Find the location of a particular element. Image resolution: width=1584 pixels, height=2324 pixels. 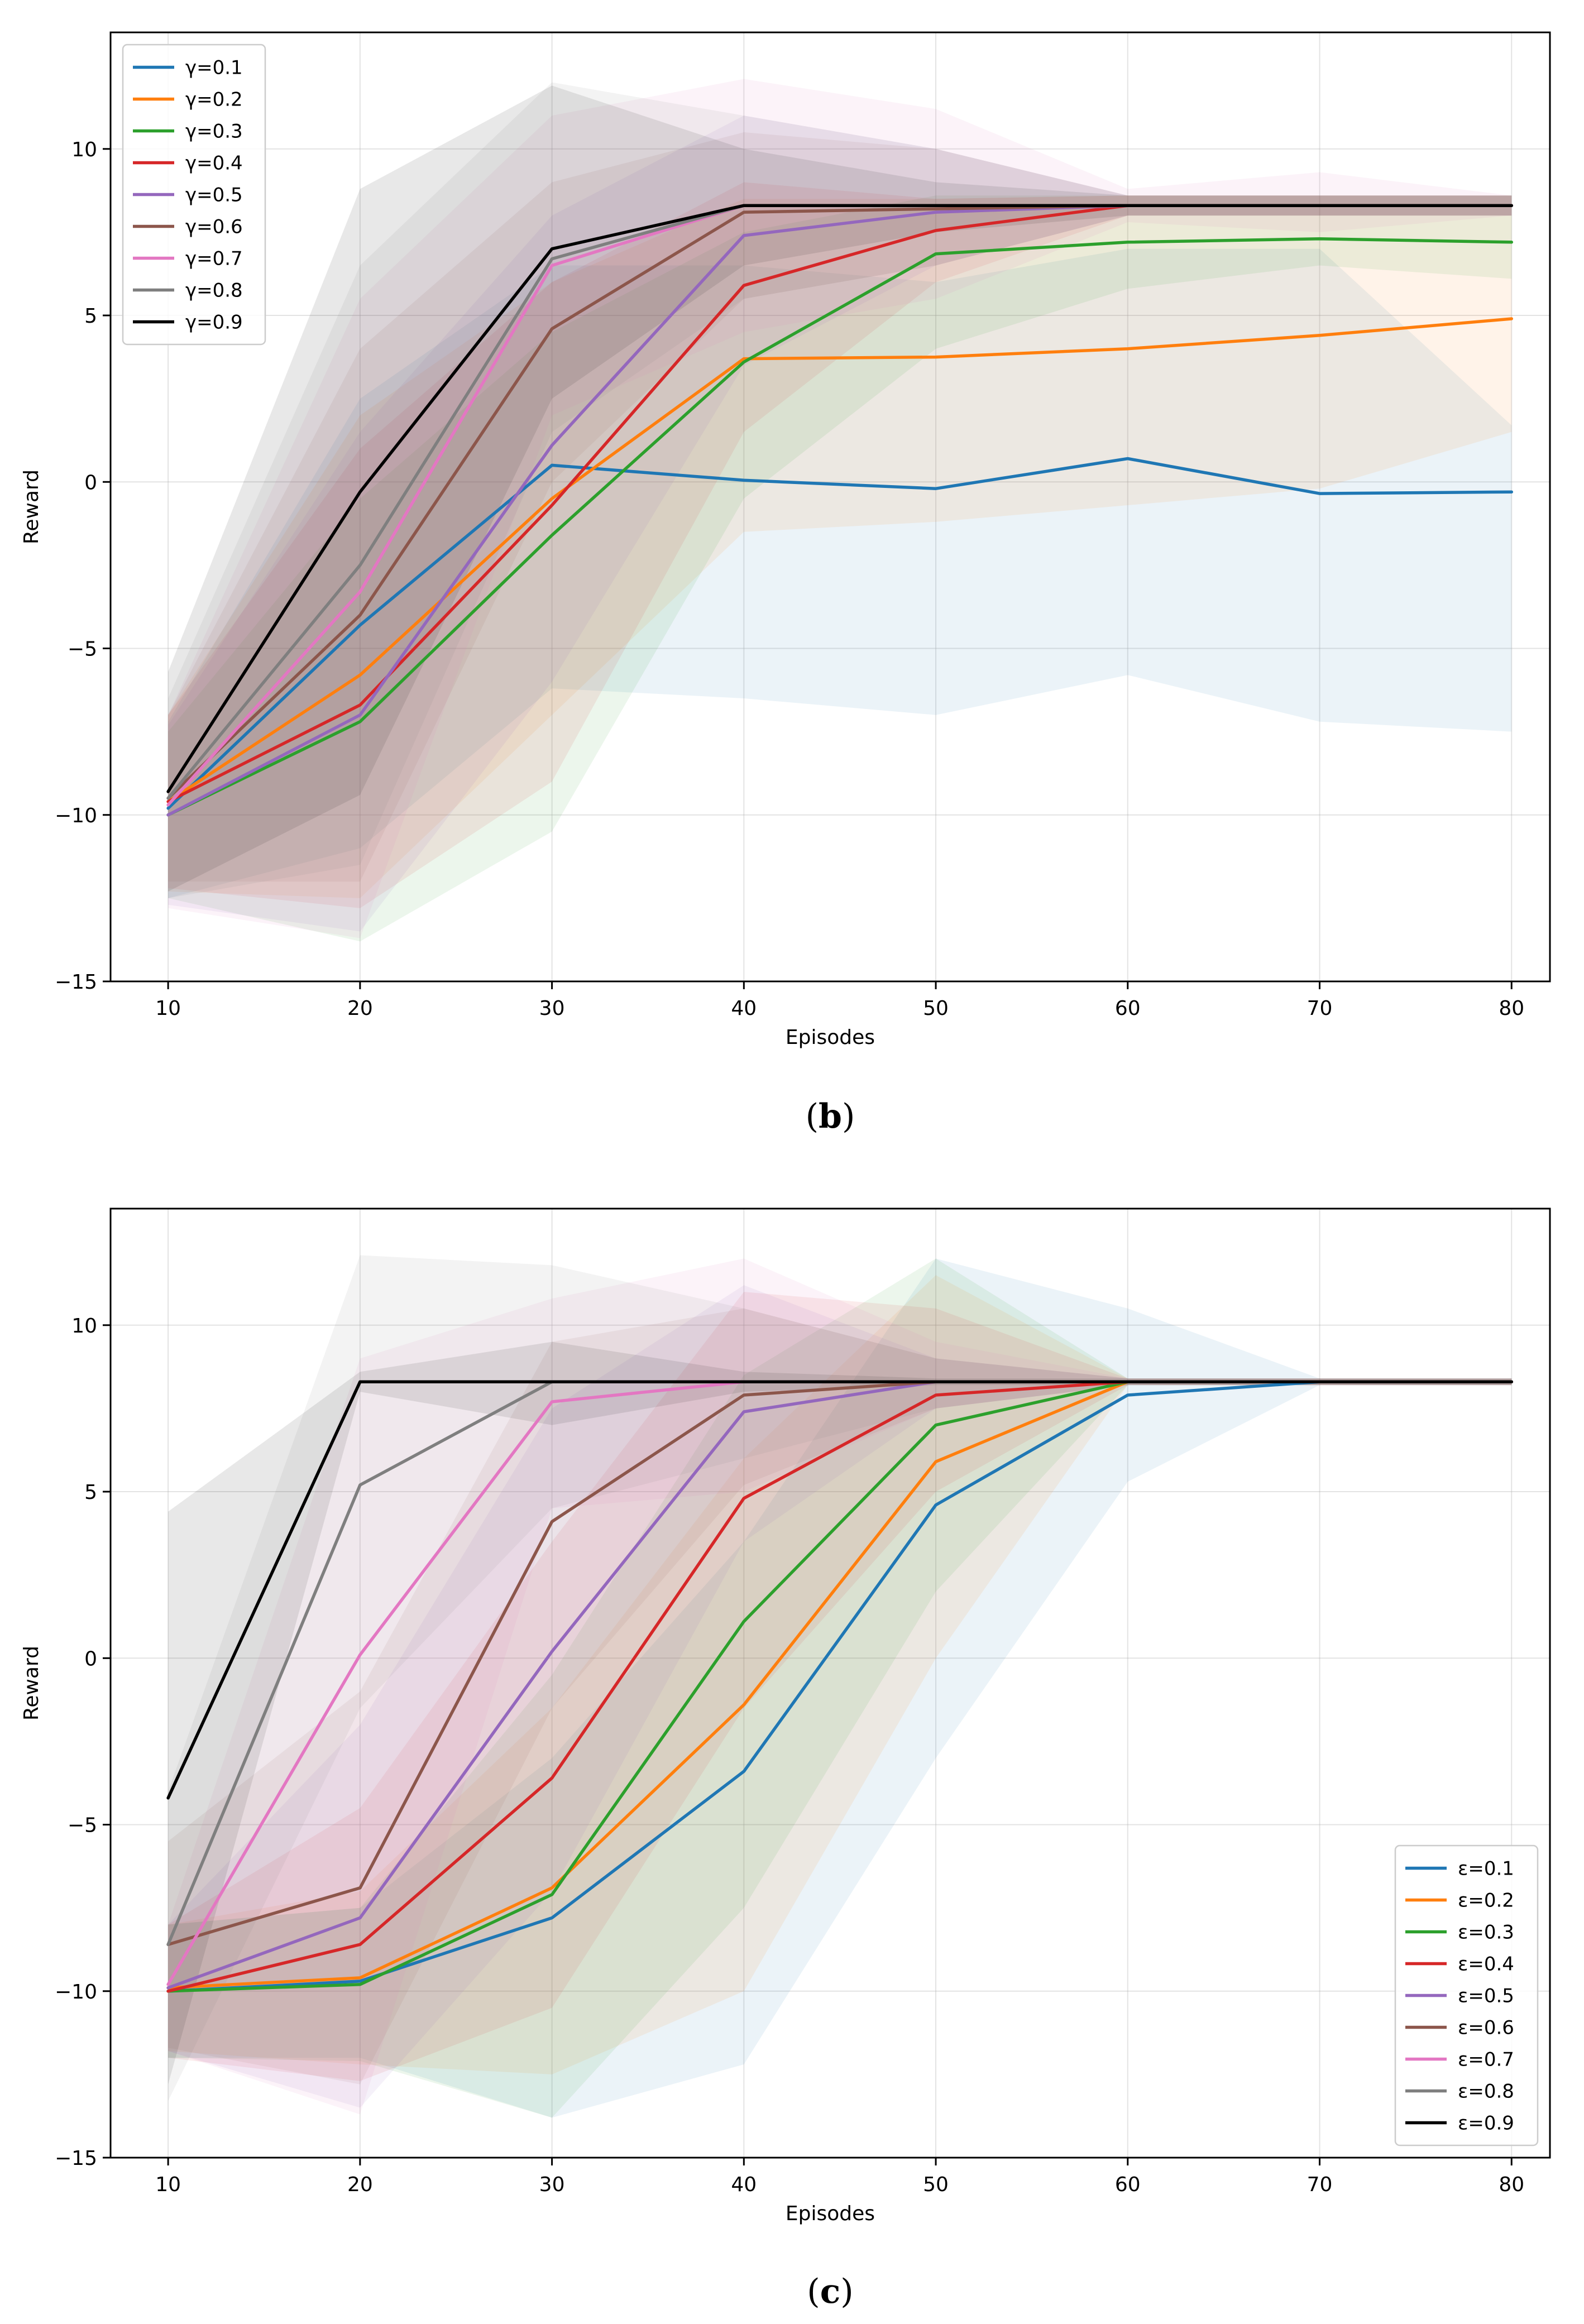

legend-entry-2: γ=0.3 is located at coordinates (214, 132).